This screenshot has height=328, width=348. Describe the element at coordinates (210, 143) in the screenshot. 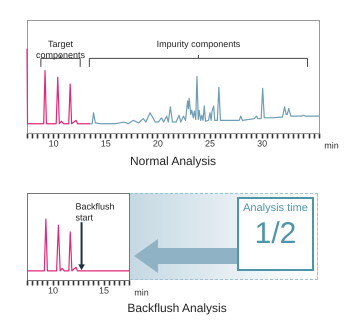

I see `x-tick-label: 25` at that location.